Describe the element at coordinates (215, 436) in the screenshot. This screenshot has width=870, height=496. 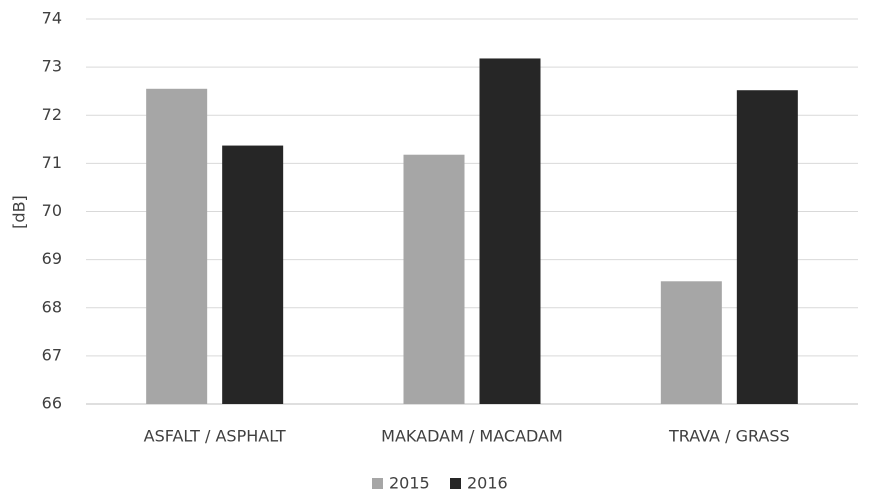
I see `x-category-label: ASFALT / ASPHALT` at that location.